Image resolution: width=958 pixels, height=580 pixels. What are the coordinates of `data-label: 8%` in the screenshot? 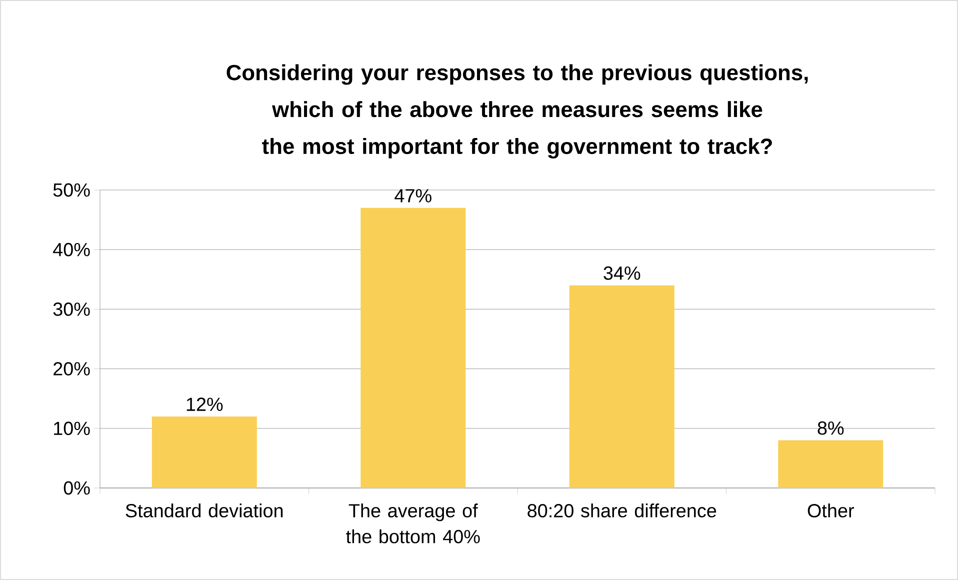 It's located at (831, 428).